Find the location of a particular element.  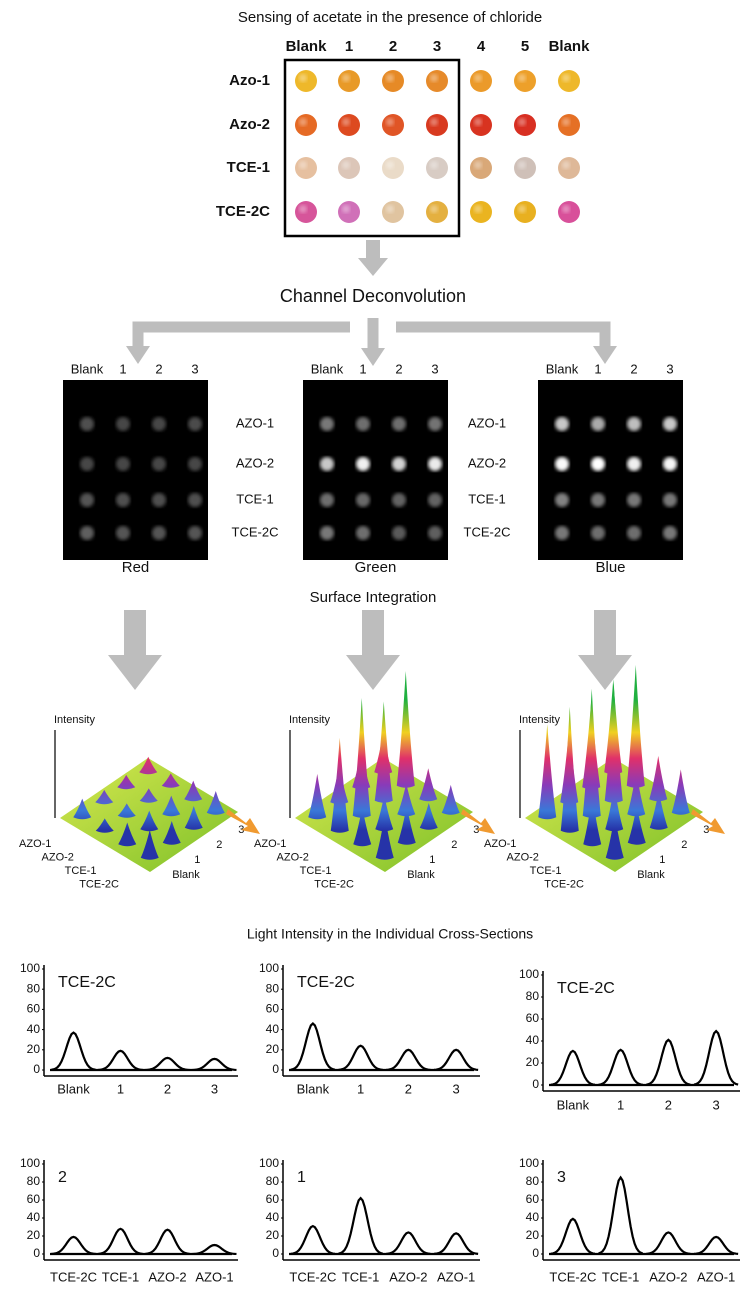

y-tick-label: 100 is located at coordinates (30, 968).